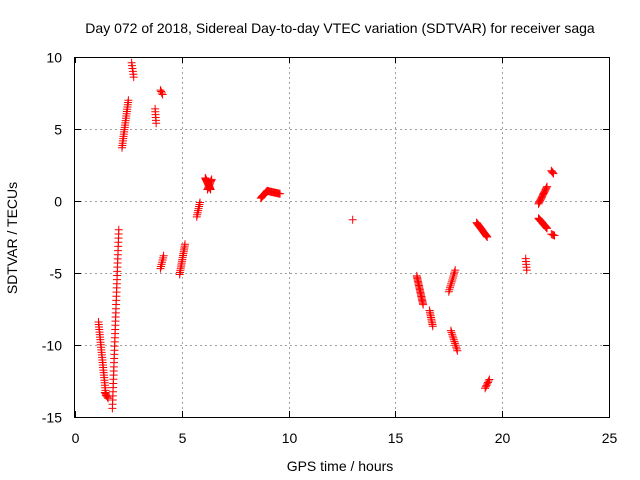  What do you see at coordinates (58, 130) in the screenshot?
I see `y-tick-label: 5` at bounding box center [58, 130].